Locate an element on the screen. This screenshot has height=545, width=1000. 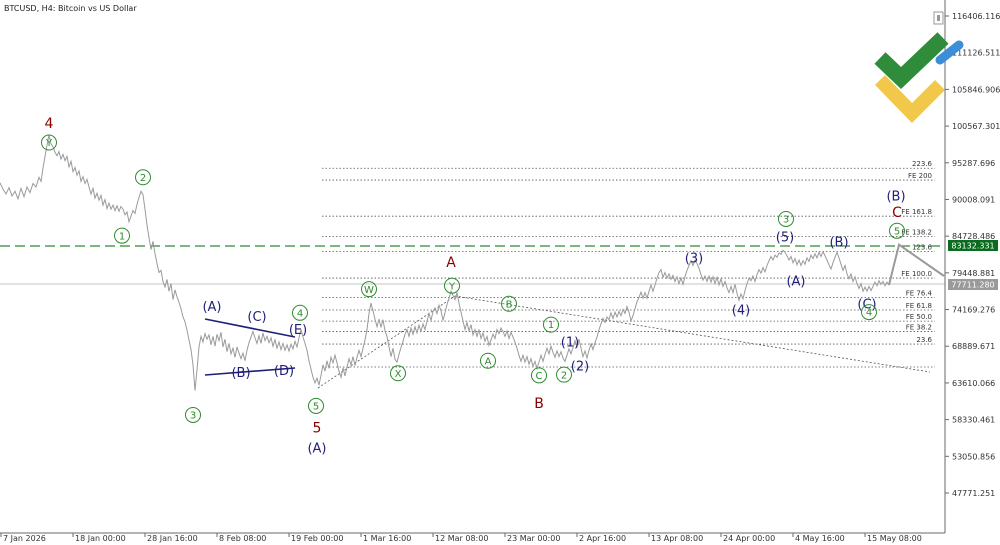
wave-label: (3) is located at coordinates (694, 259).